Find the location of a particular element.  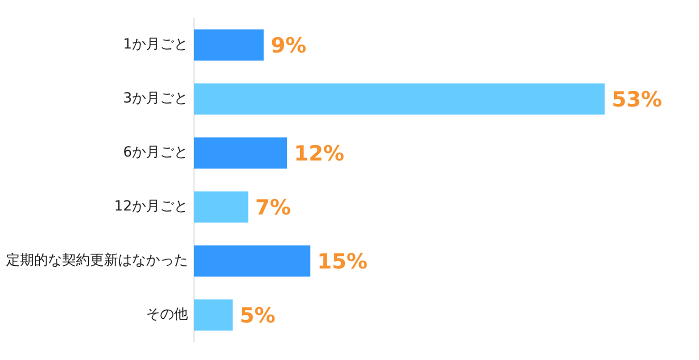

data-label: 53% is located at coordinates (637, 99).